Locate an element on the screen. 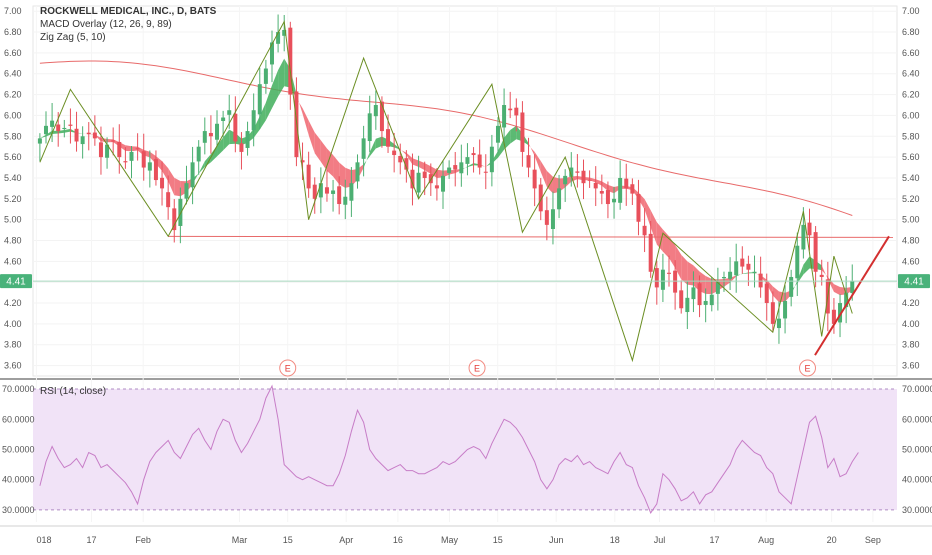 This screenshot has width=932, height=555. legend-macd: MACD Overlay (12, 26, 9, 89) is located at coordinates (128, 24).